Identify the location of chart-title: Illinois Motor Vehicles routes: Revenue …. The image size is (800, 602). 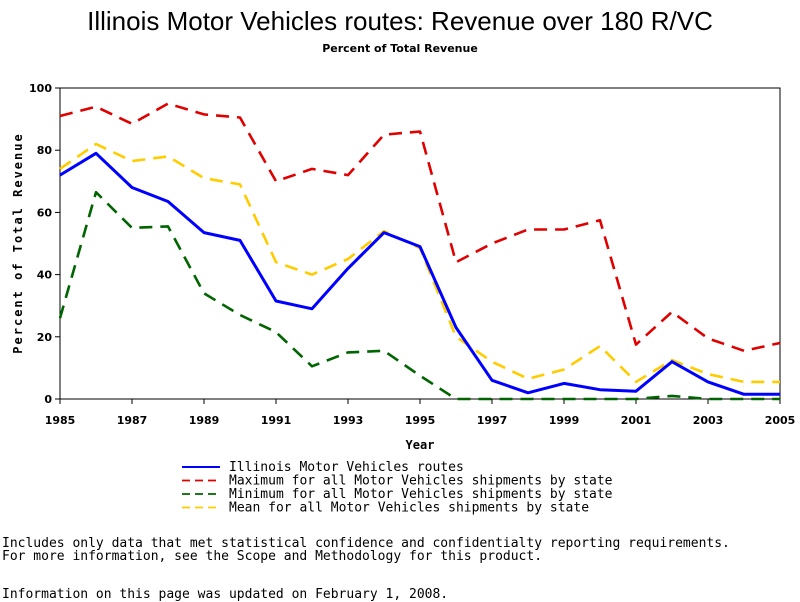
(400, 21).